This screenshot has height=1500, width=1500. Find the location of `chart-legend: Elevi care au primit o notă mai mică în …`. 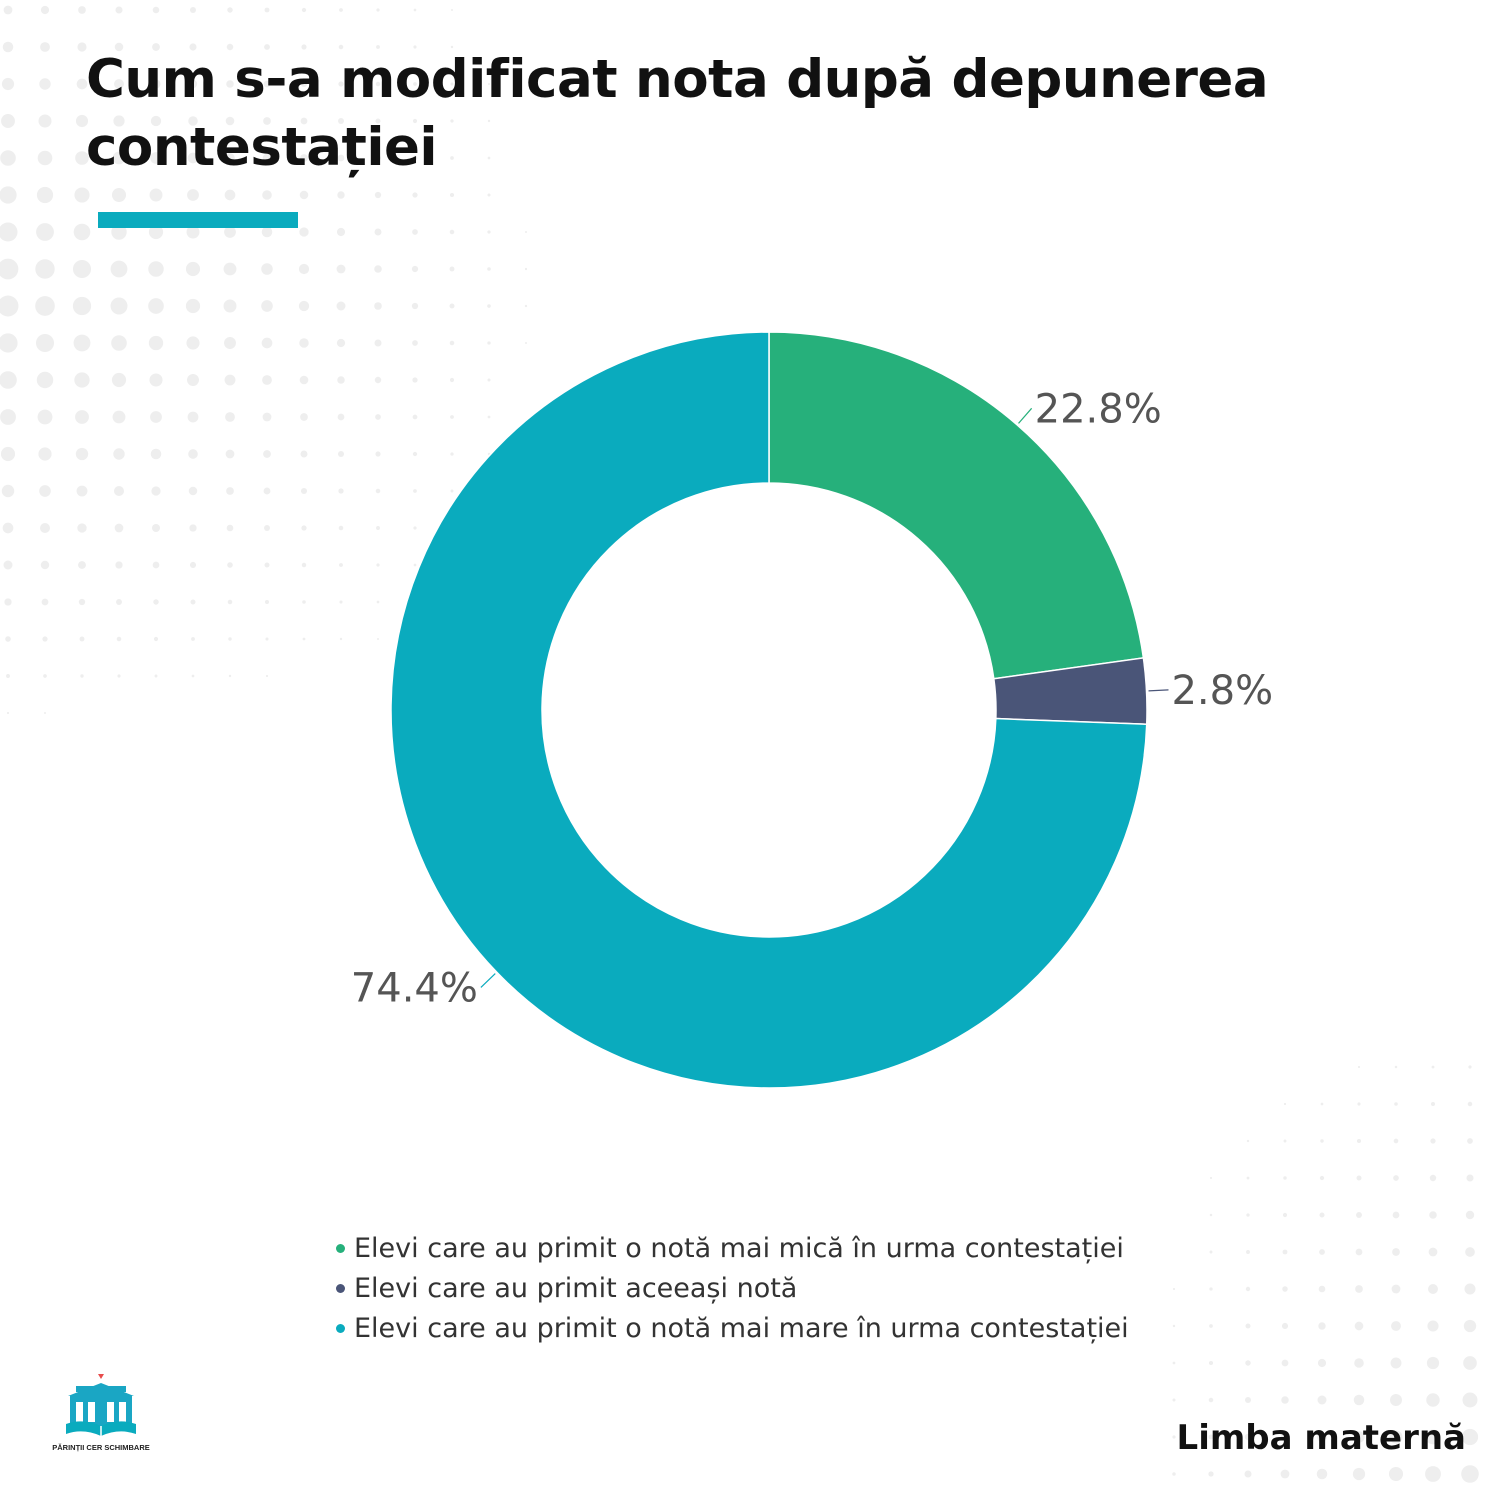

chart-legend: Elevi care au primit o notă mai mică în … is located at coordinates (732, 1288).